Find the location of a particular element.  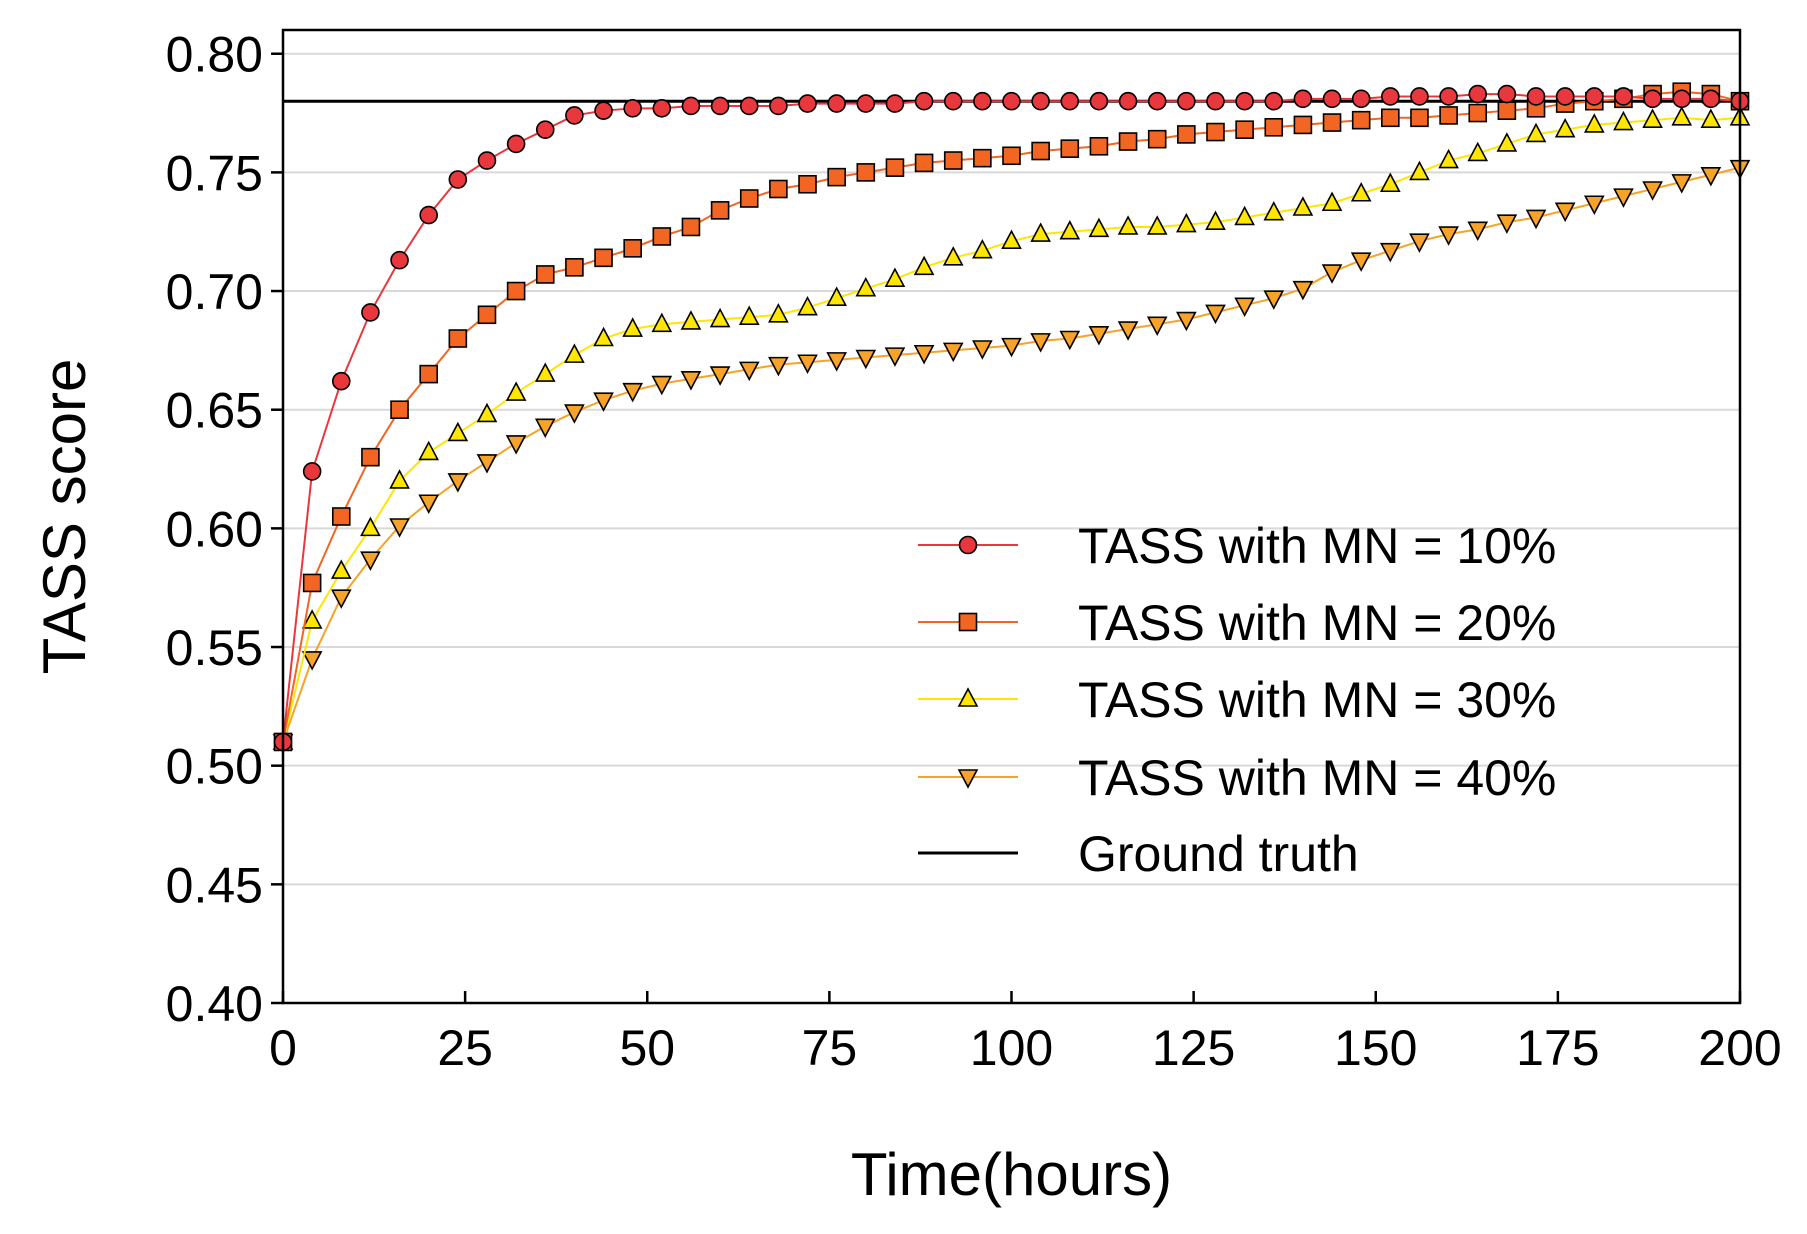

legend-item: TASS with MN = 10% is located at coordinates (1237, 546).